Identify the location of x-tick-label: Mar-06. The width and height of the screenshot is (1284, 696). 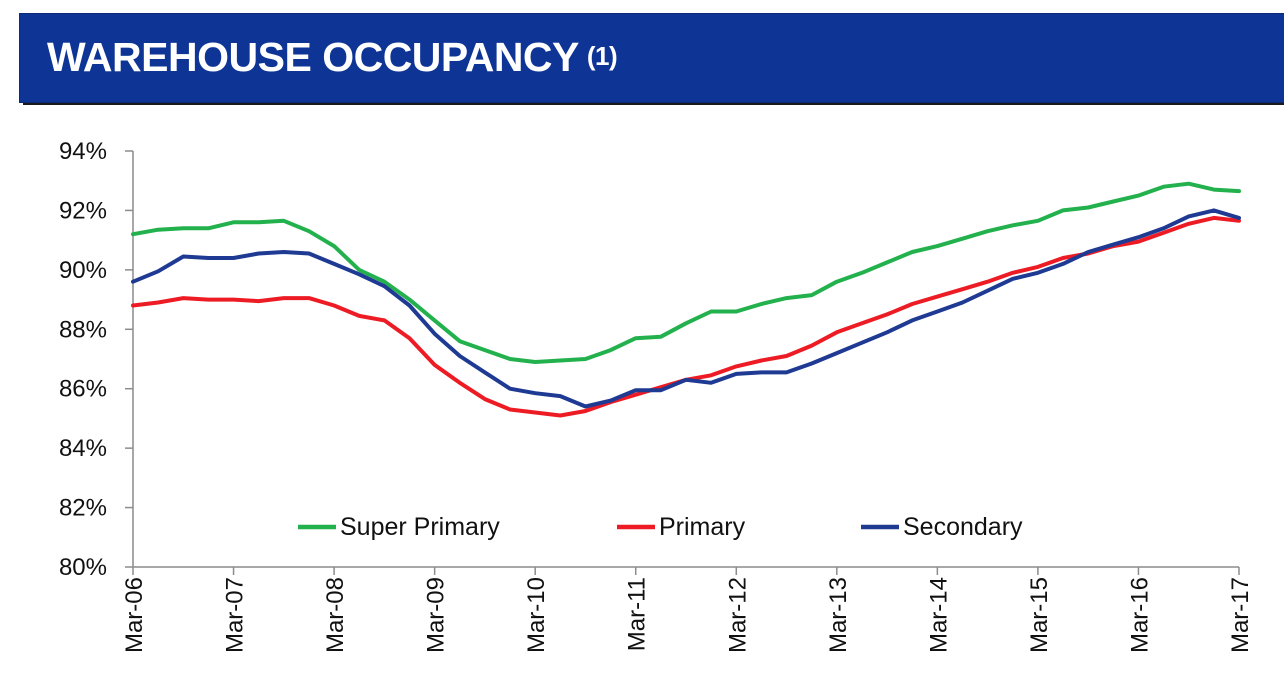
(134, 615).